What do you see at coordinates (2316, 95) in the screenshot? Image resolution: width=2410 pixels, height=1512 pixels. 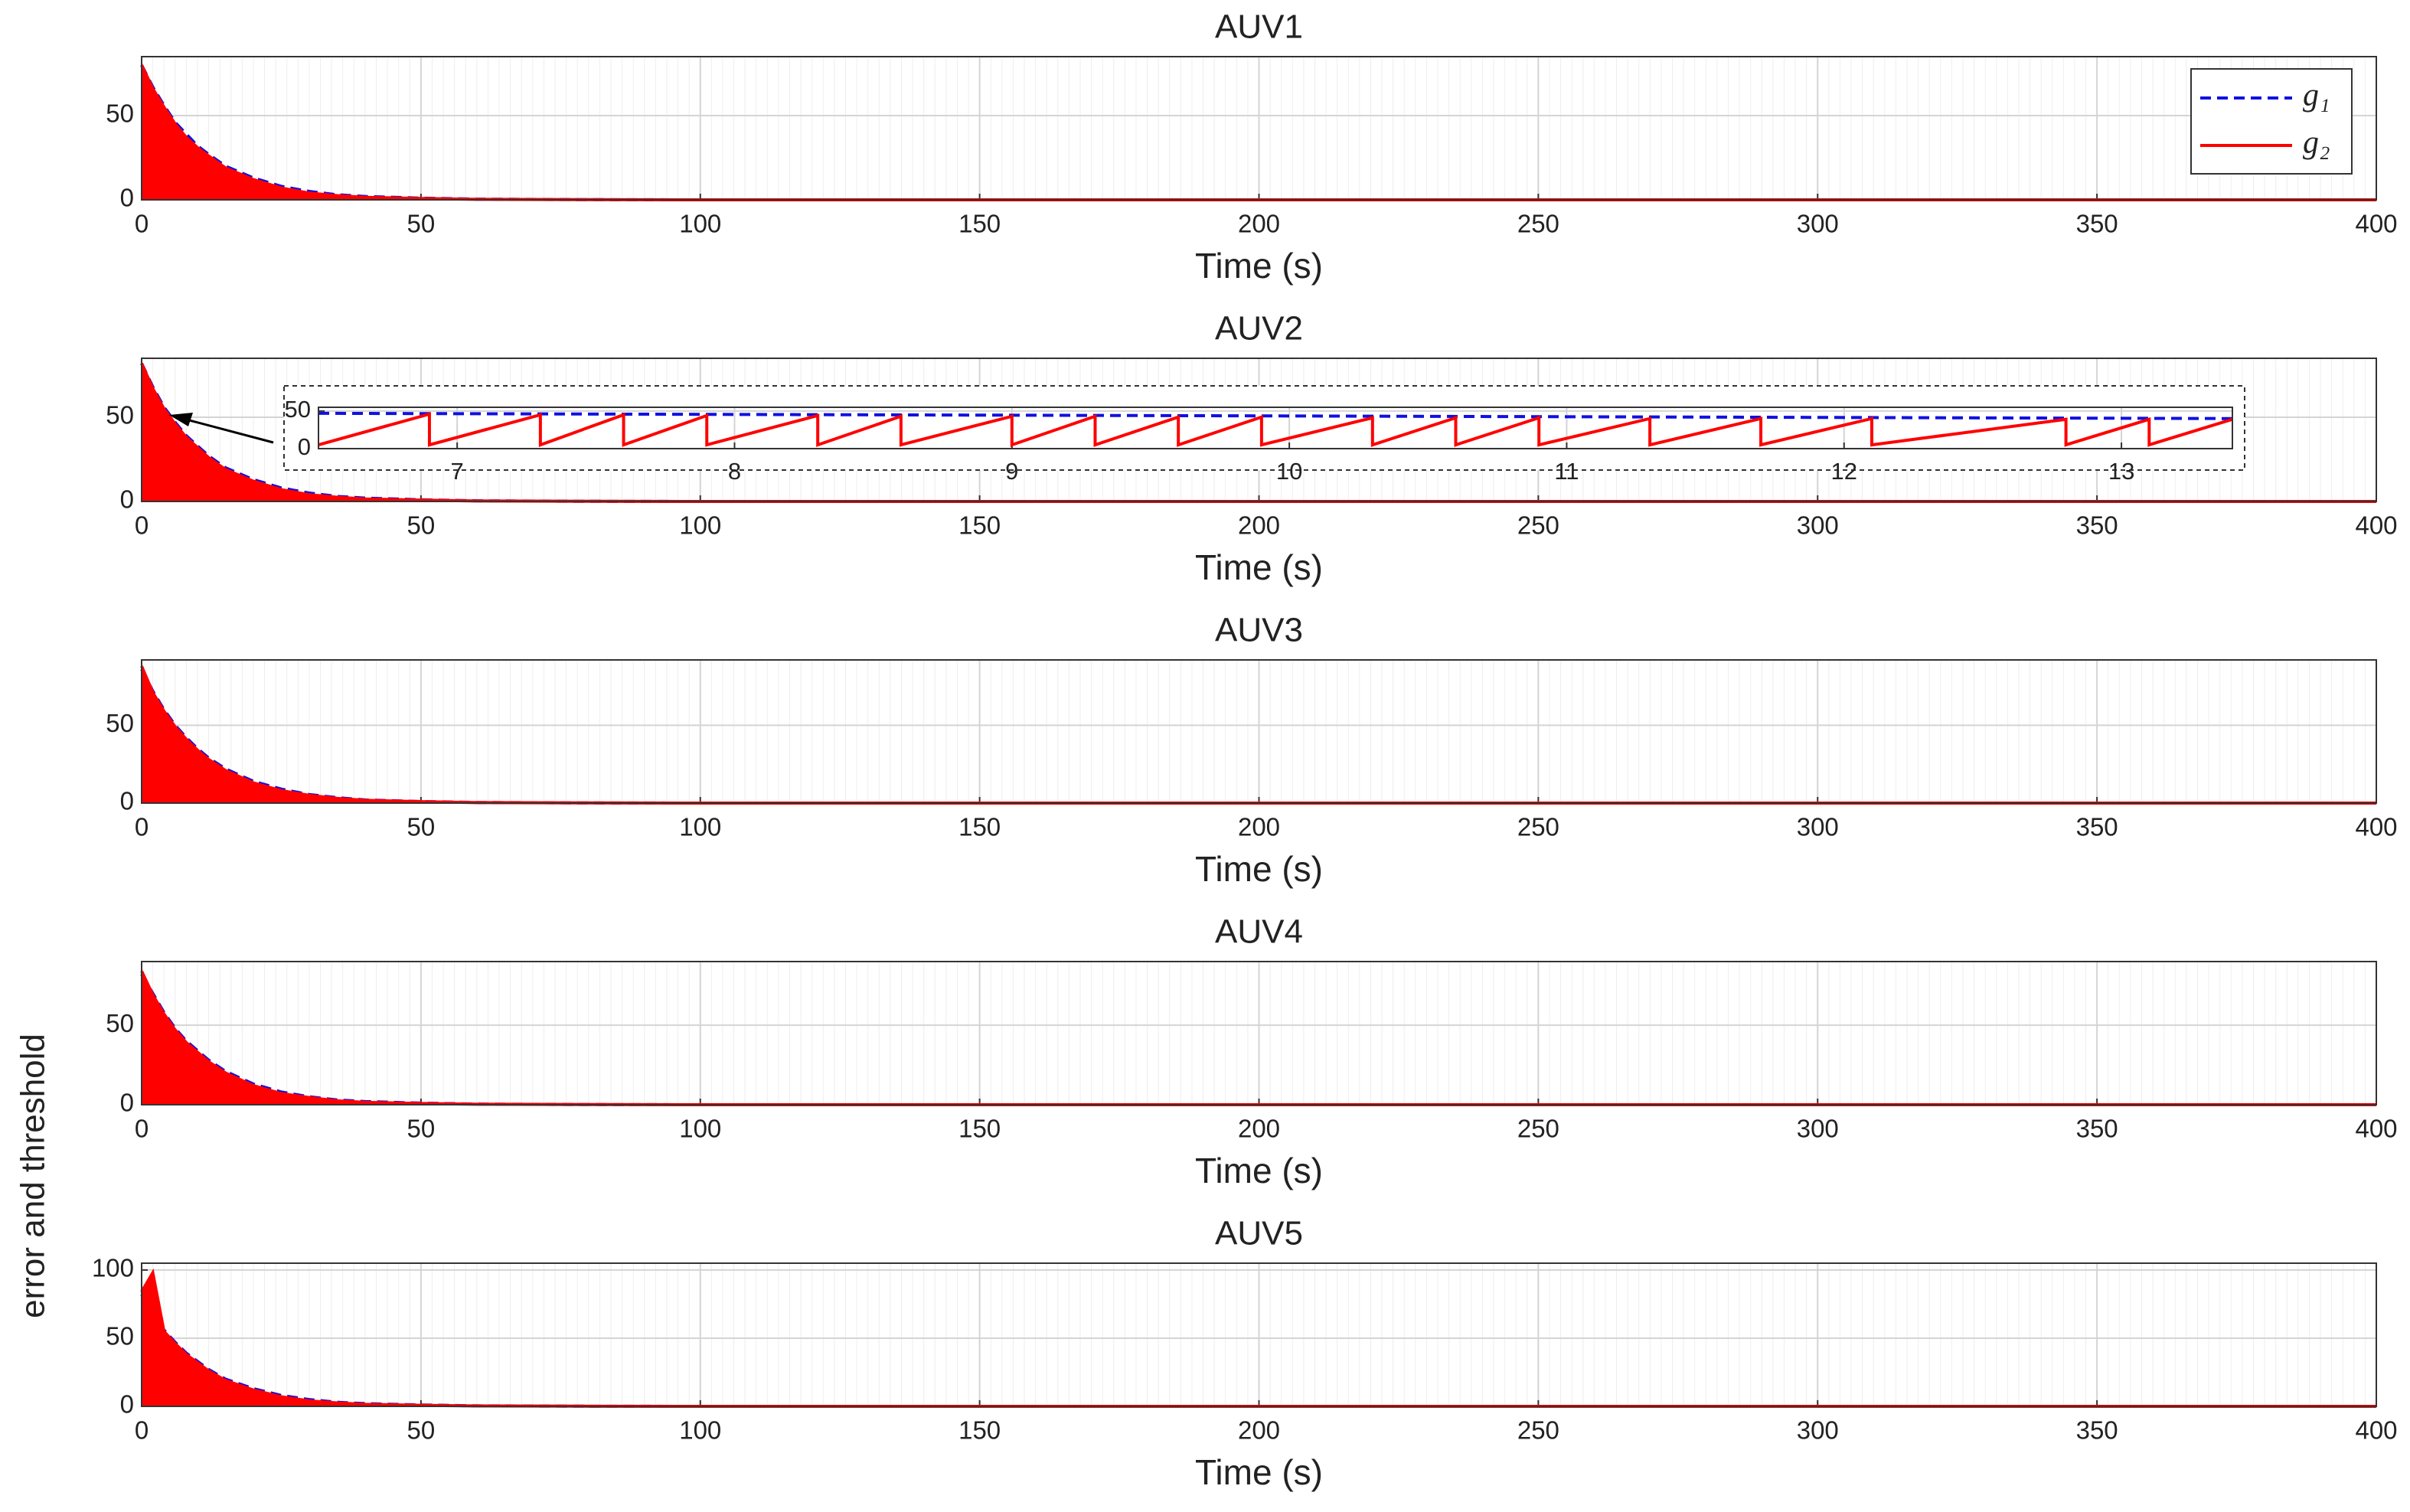 I see `legend-label: g₁` at bounding box center [2316, 95].